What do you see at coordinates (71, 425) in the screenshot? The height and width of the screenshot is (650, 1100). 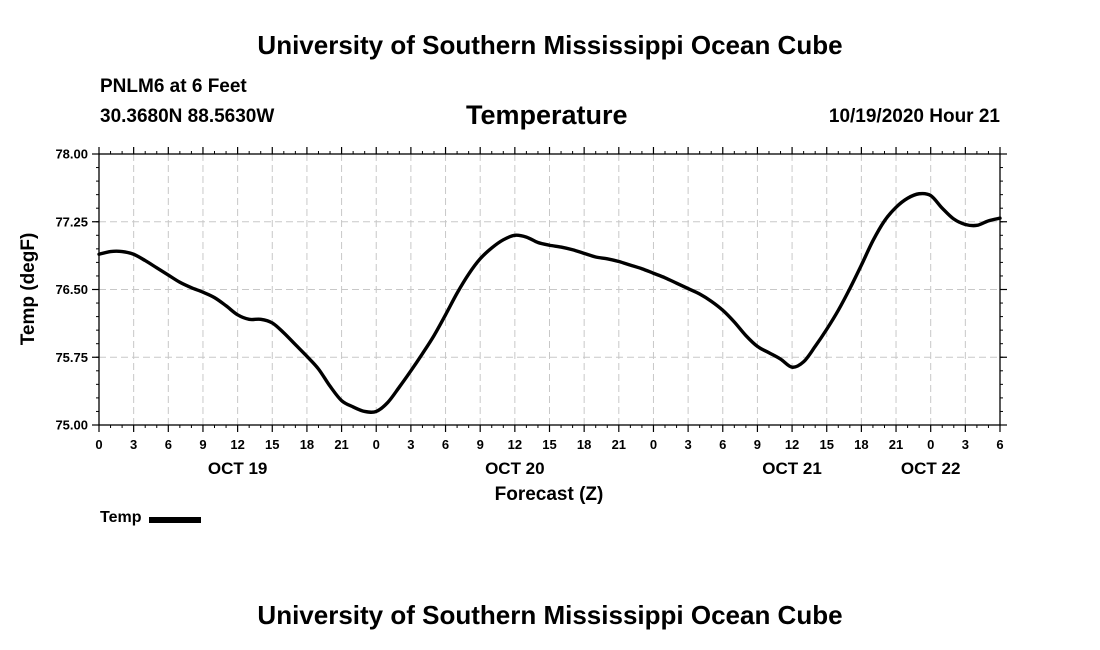 I see `y-tick-label: 75.00` at bounding box center [71, 425].